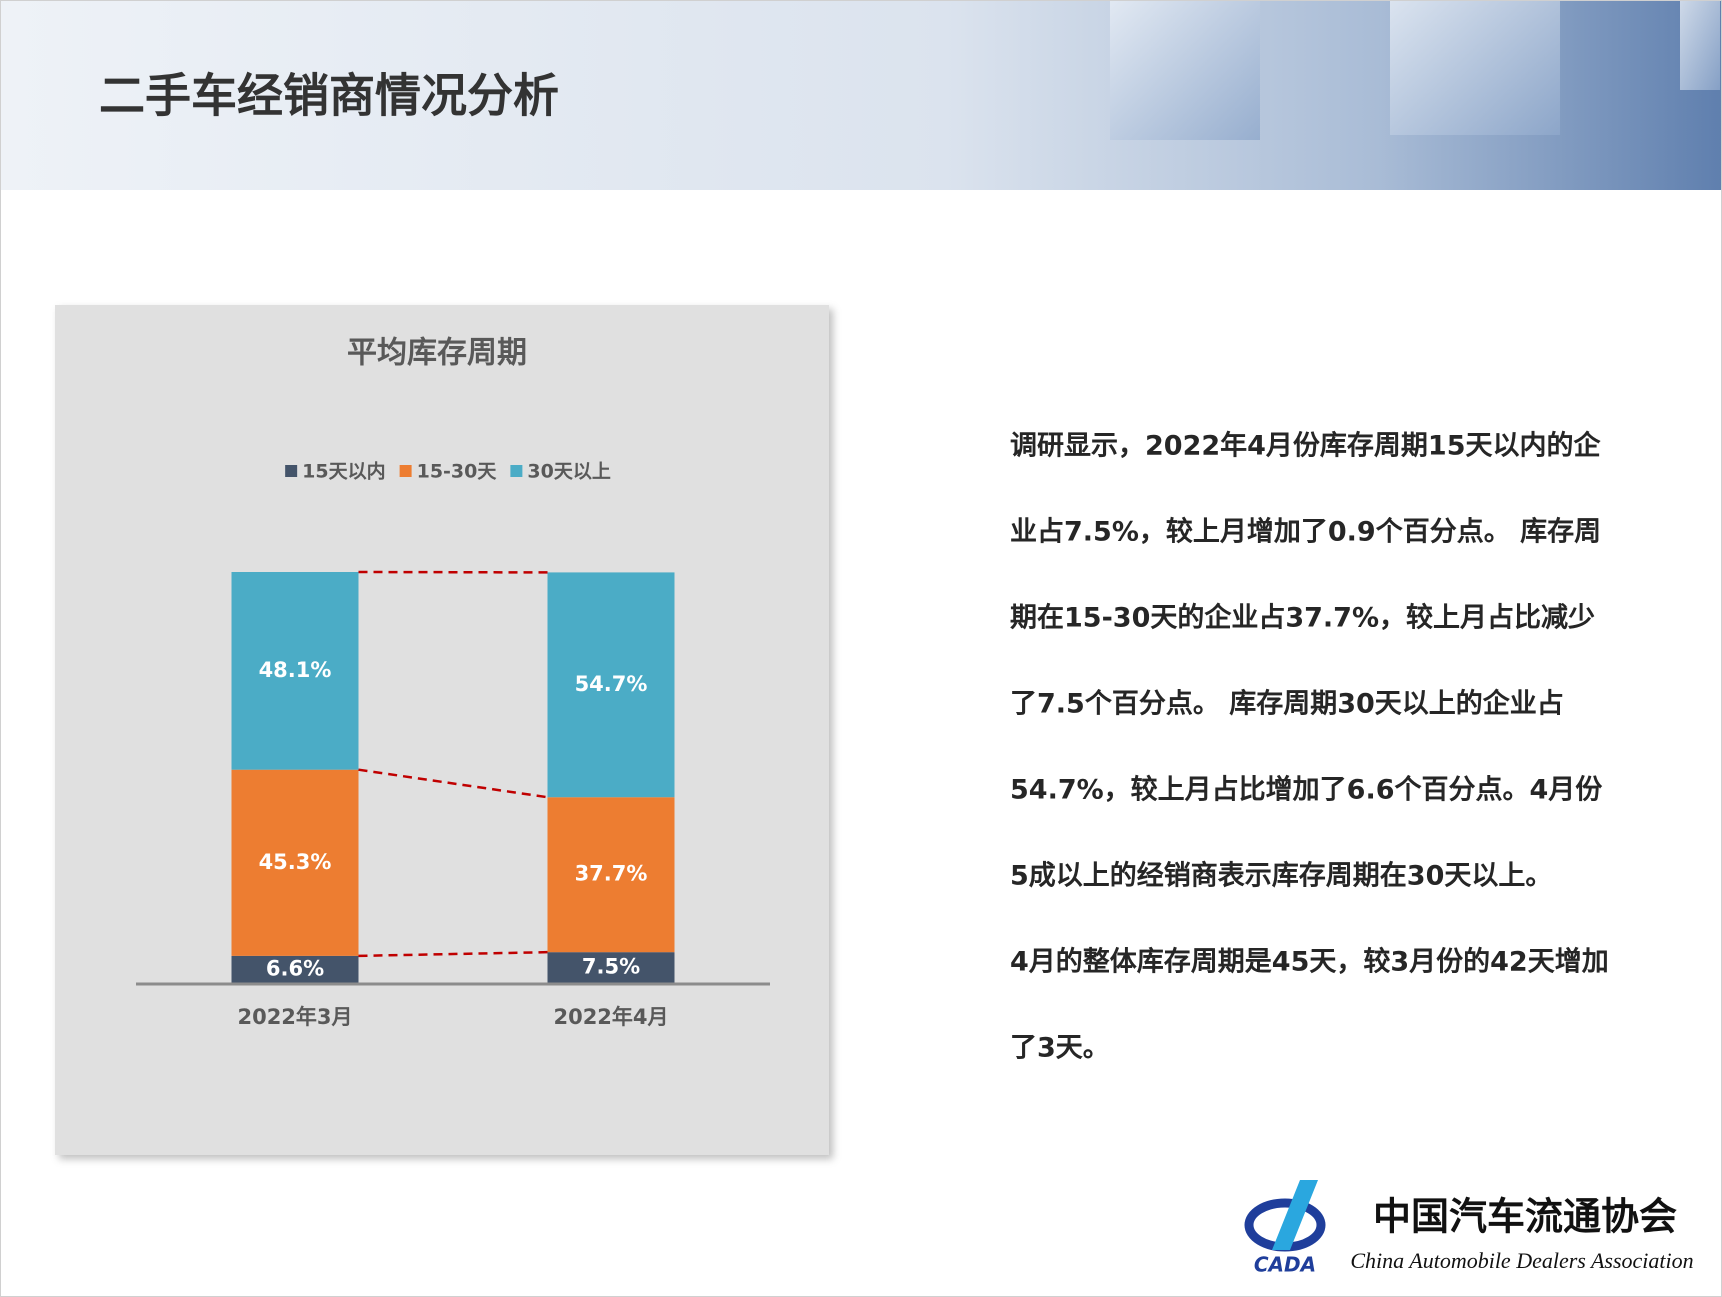  What do you see at coordinates (1309, 962) in the screenshot?
I see `paragraph-line: 4月的整体库存周期是45天，较3月份的42天增加` at bounding box center [1309, 962].